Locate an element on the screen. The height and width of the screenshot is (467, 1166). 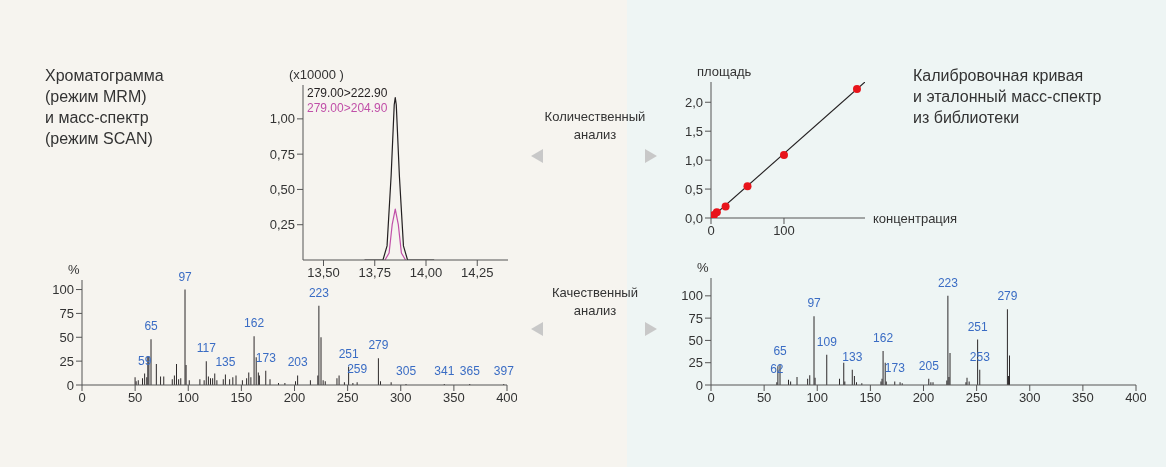
annotation: 109 is located at coordinates (827, 341).